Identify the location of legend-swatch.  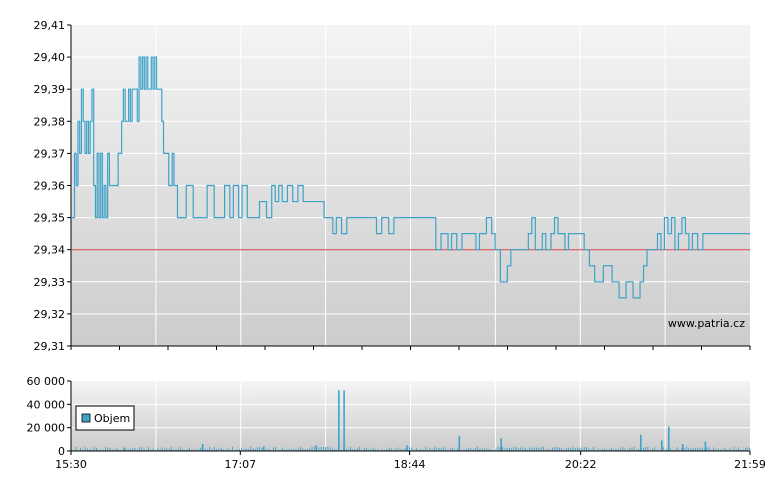
(86, 418).